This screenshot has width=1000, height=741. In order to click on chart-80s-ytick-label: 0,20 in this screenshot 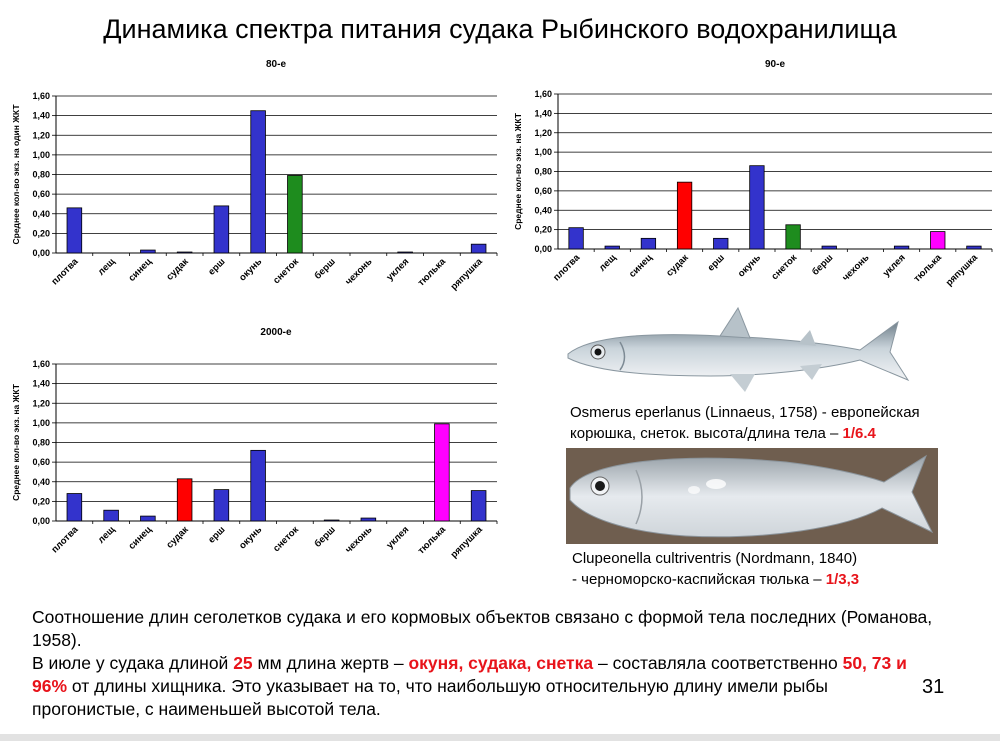, I will do `click(41, 233)`.